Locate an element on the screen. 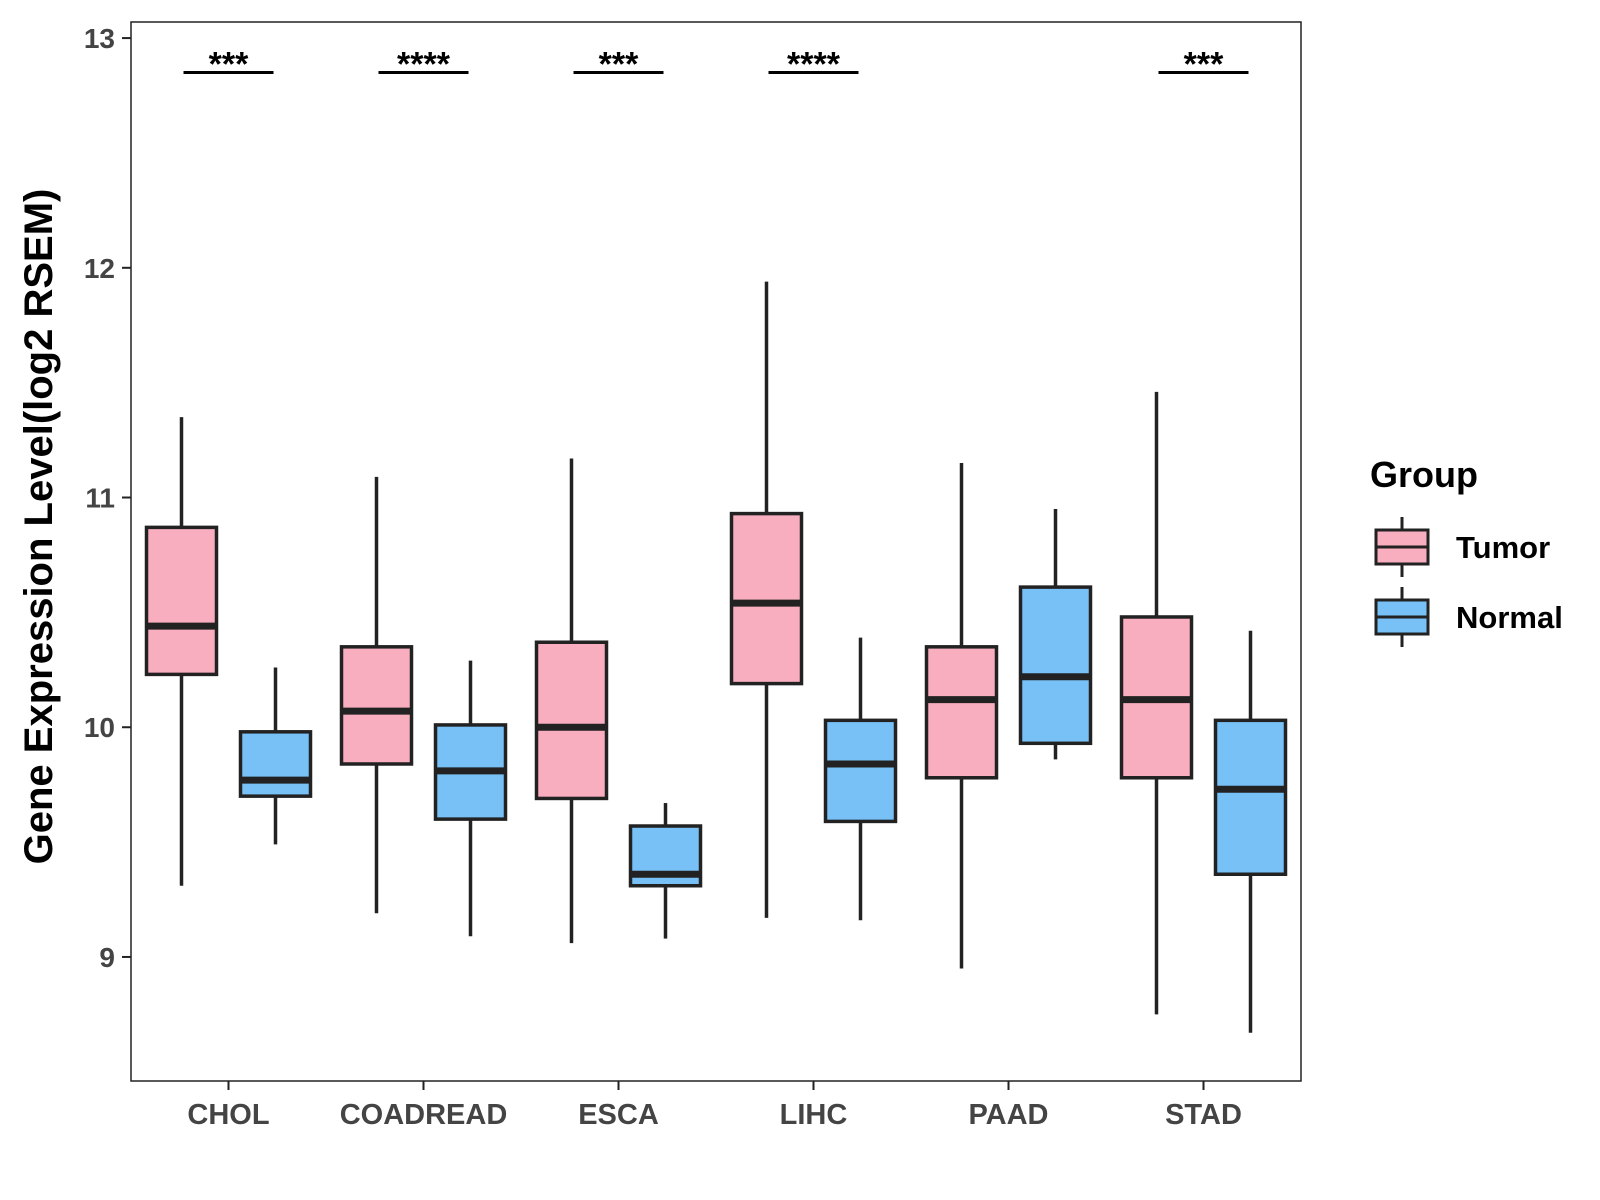  box-tumor-esca is located at coordinates (571, 701).